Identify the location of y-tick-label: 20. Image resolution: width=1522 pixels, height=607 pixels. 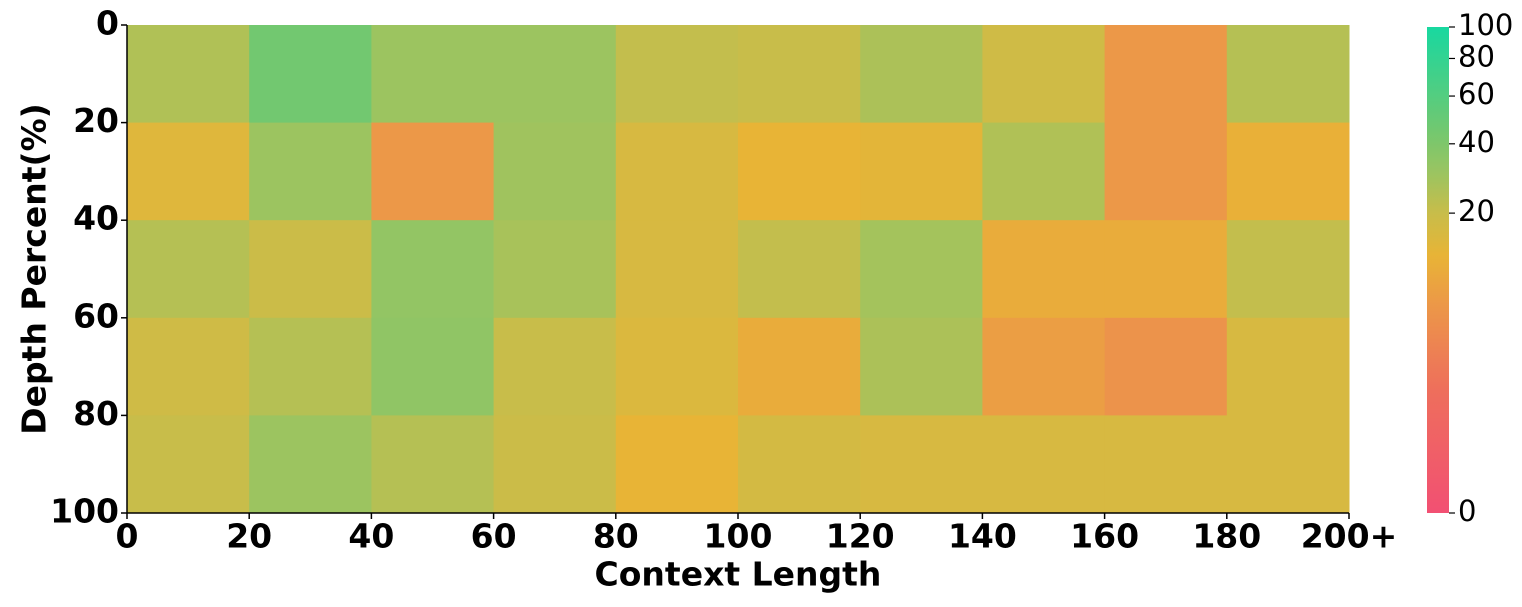
(96, 120).